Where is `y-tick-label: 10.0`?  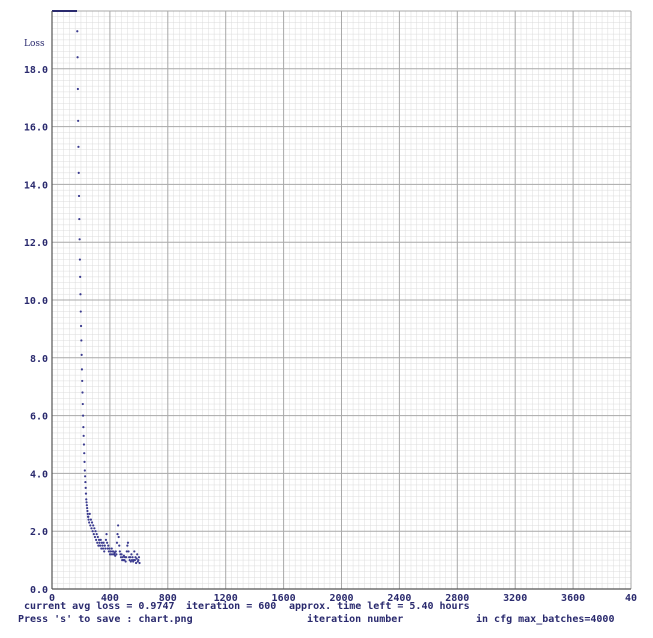
y-tick-label: 10.0 is located at coordinates (36, 301).